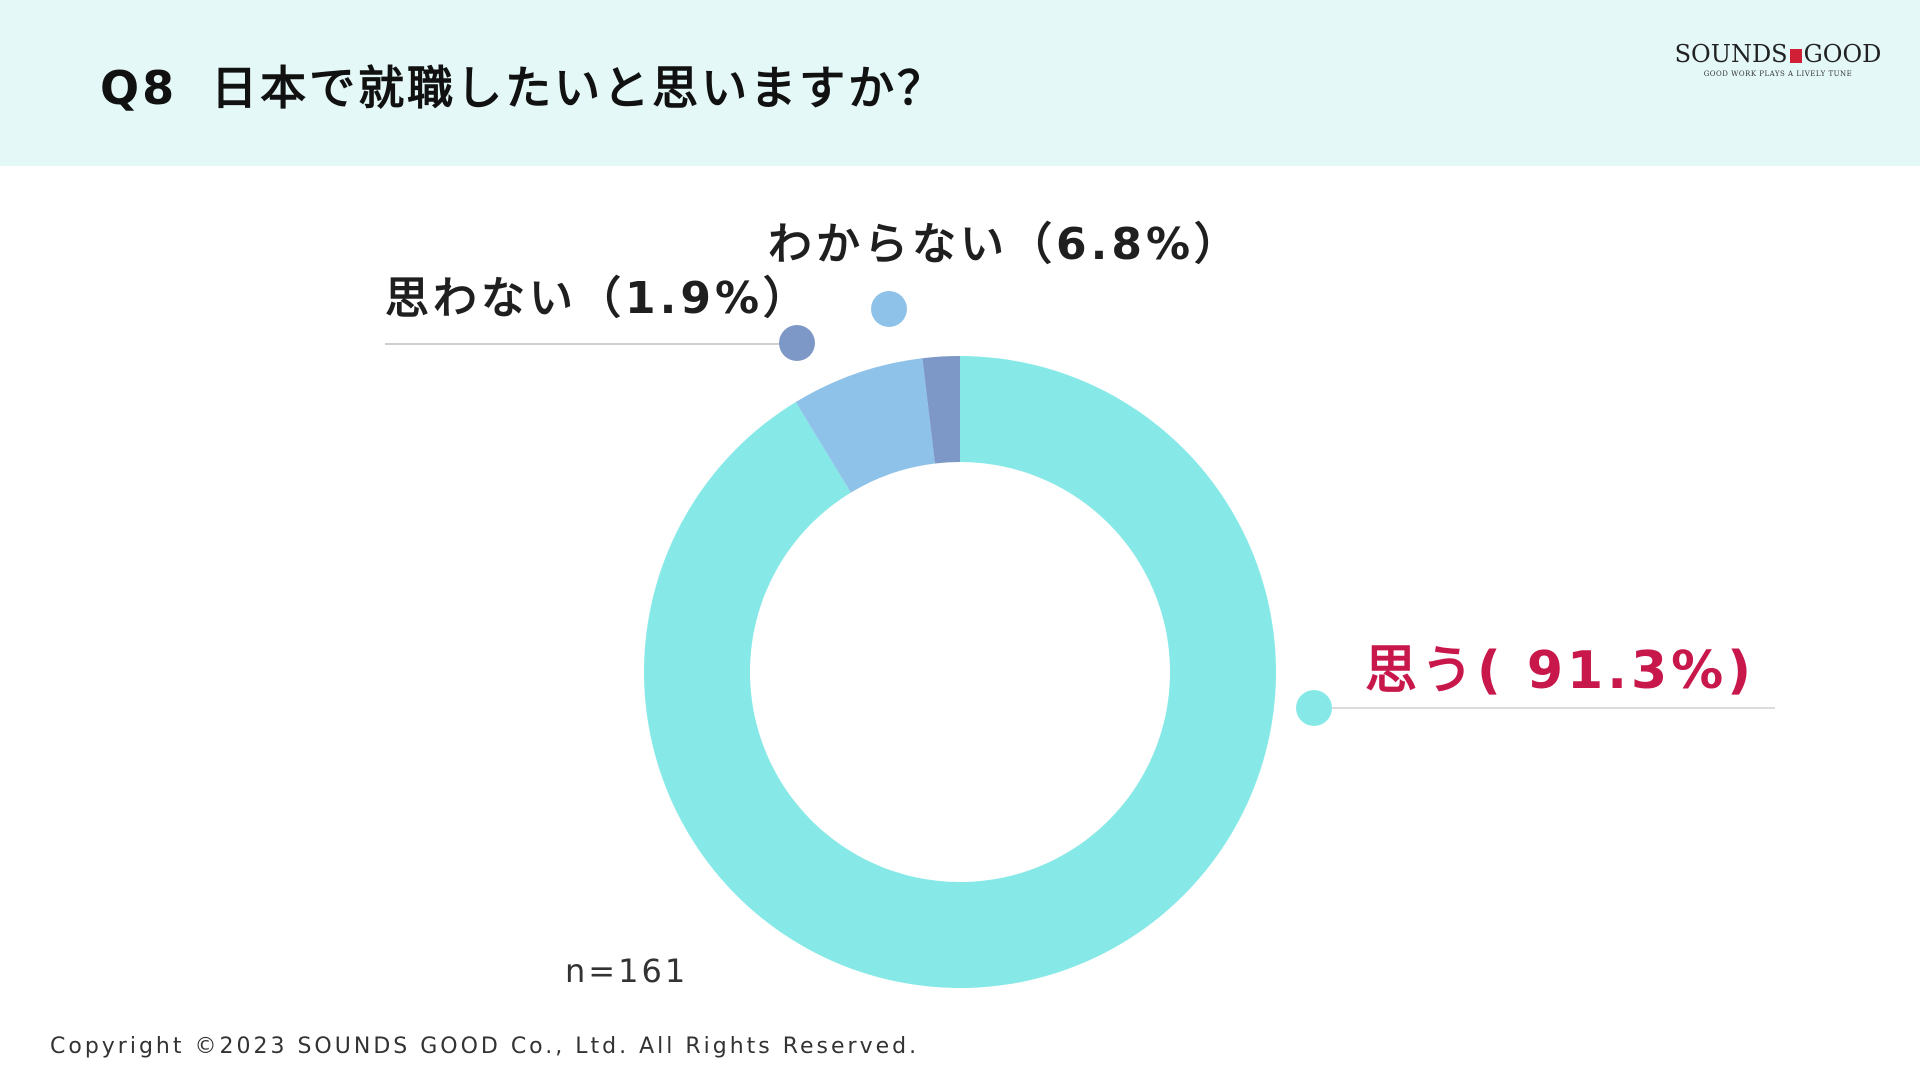 The width and height of the screenshot is (1920, 1080). I want to click on question-number: Q8, so click(139, 88).